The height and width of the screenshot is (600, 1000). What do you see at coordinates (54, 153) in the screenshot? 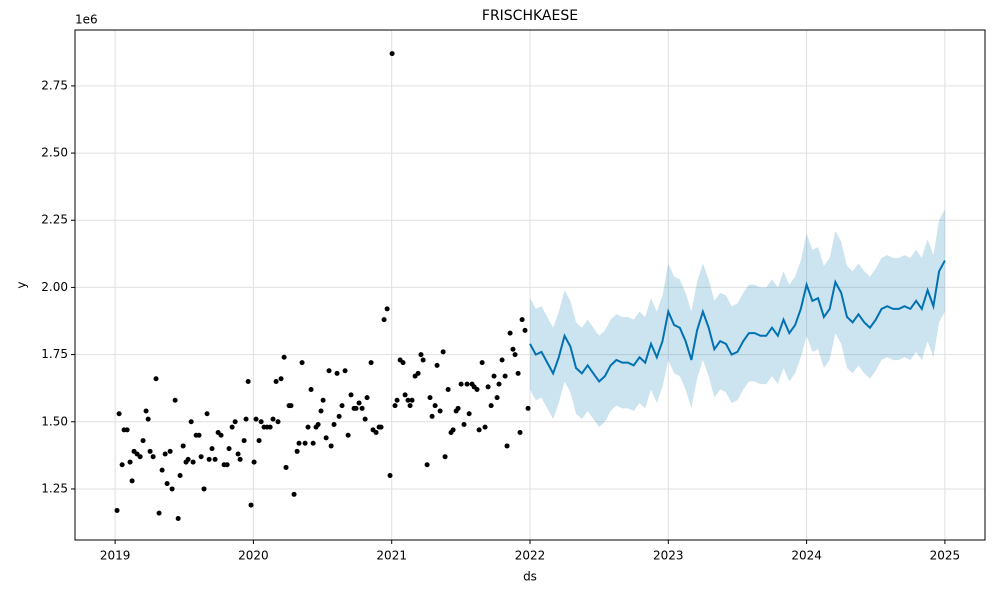
I see `y-tick-label: 2.50` at bounding box center [54, 153].